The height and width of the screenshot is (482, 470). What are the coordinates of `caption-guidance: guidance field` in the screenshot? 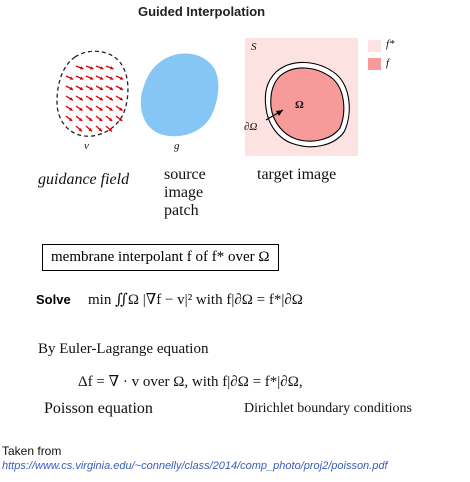 It's located at (84, 179).